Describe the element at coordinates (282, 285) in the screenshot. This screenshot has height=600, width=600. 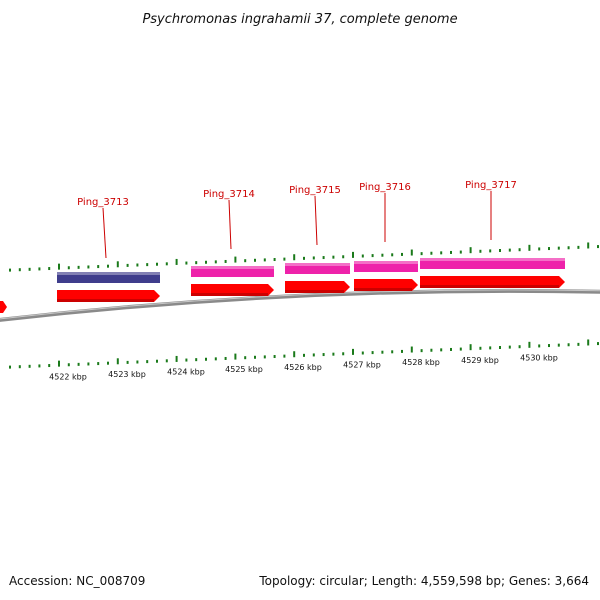
I see `feature-track` at that location.